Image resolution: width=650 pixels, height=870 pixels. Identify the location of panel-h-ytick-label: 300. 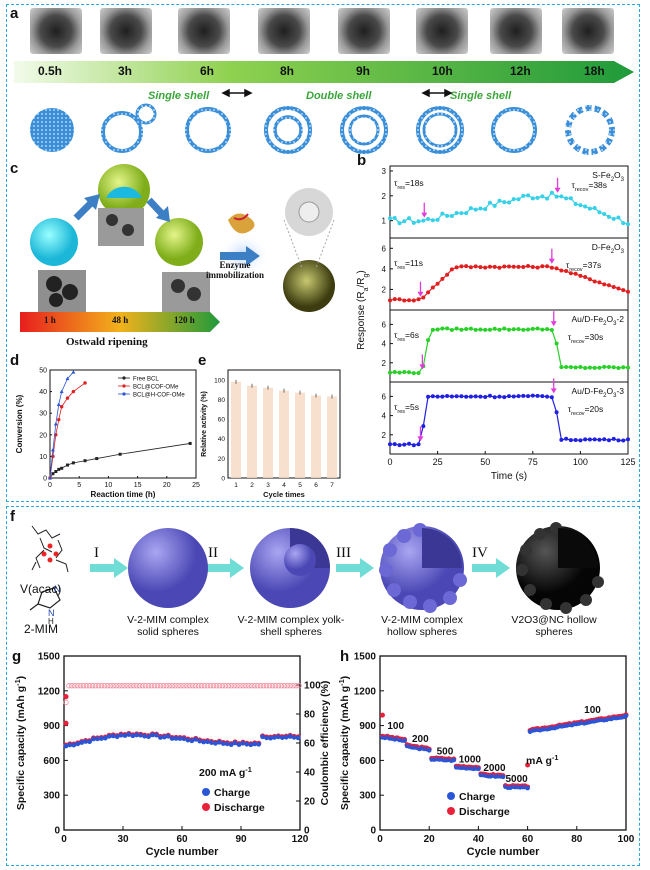
(367, 796).